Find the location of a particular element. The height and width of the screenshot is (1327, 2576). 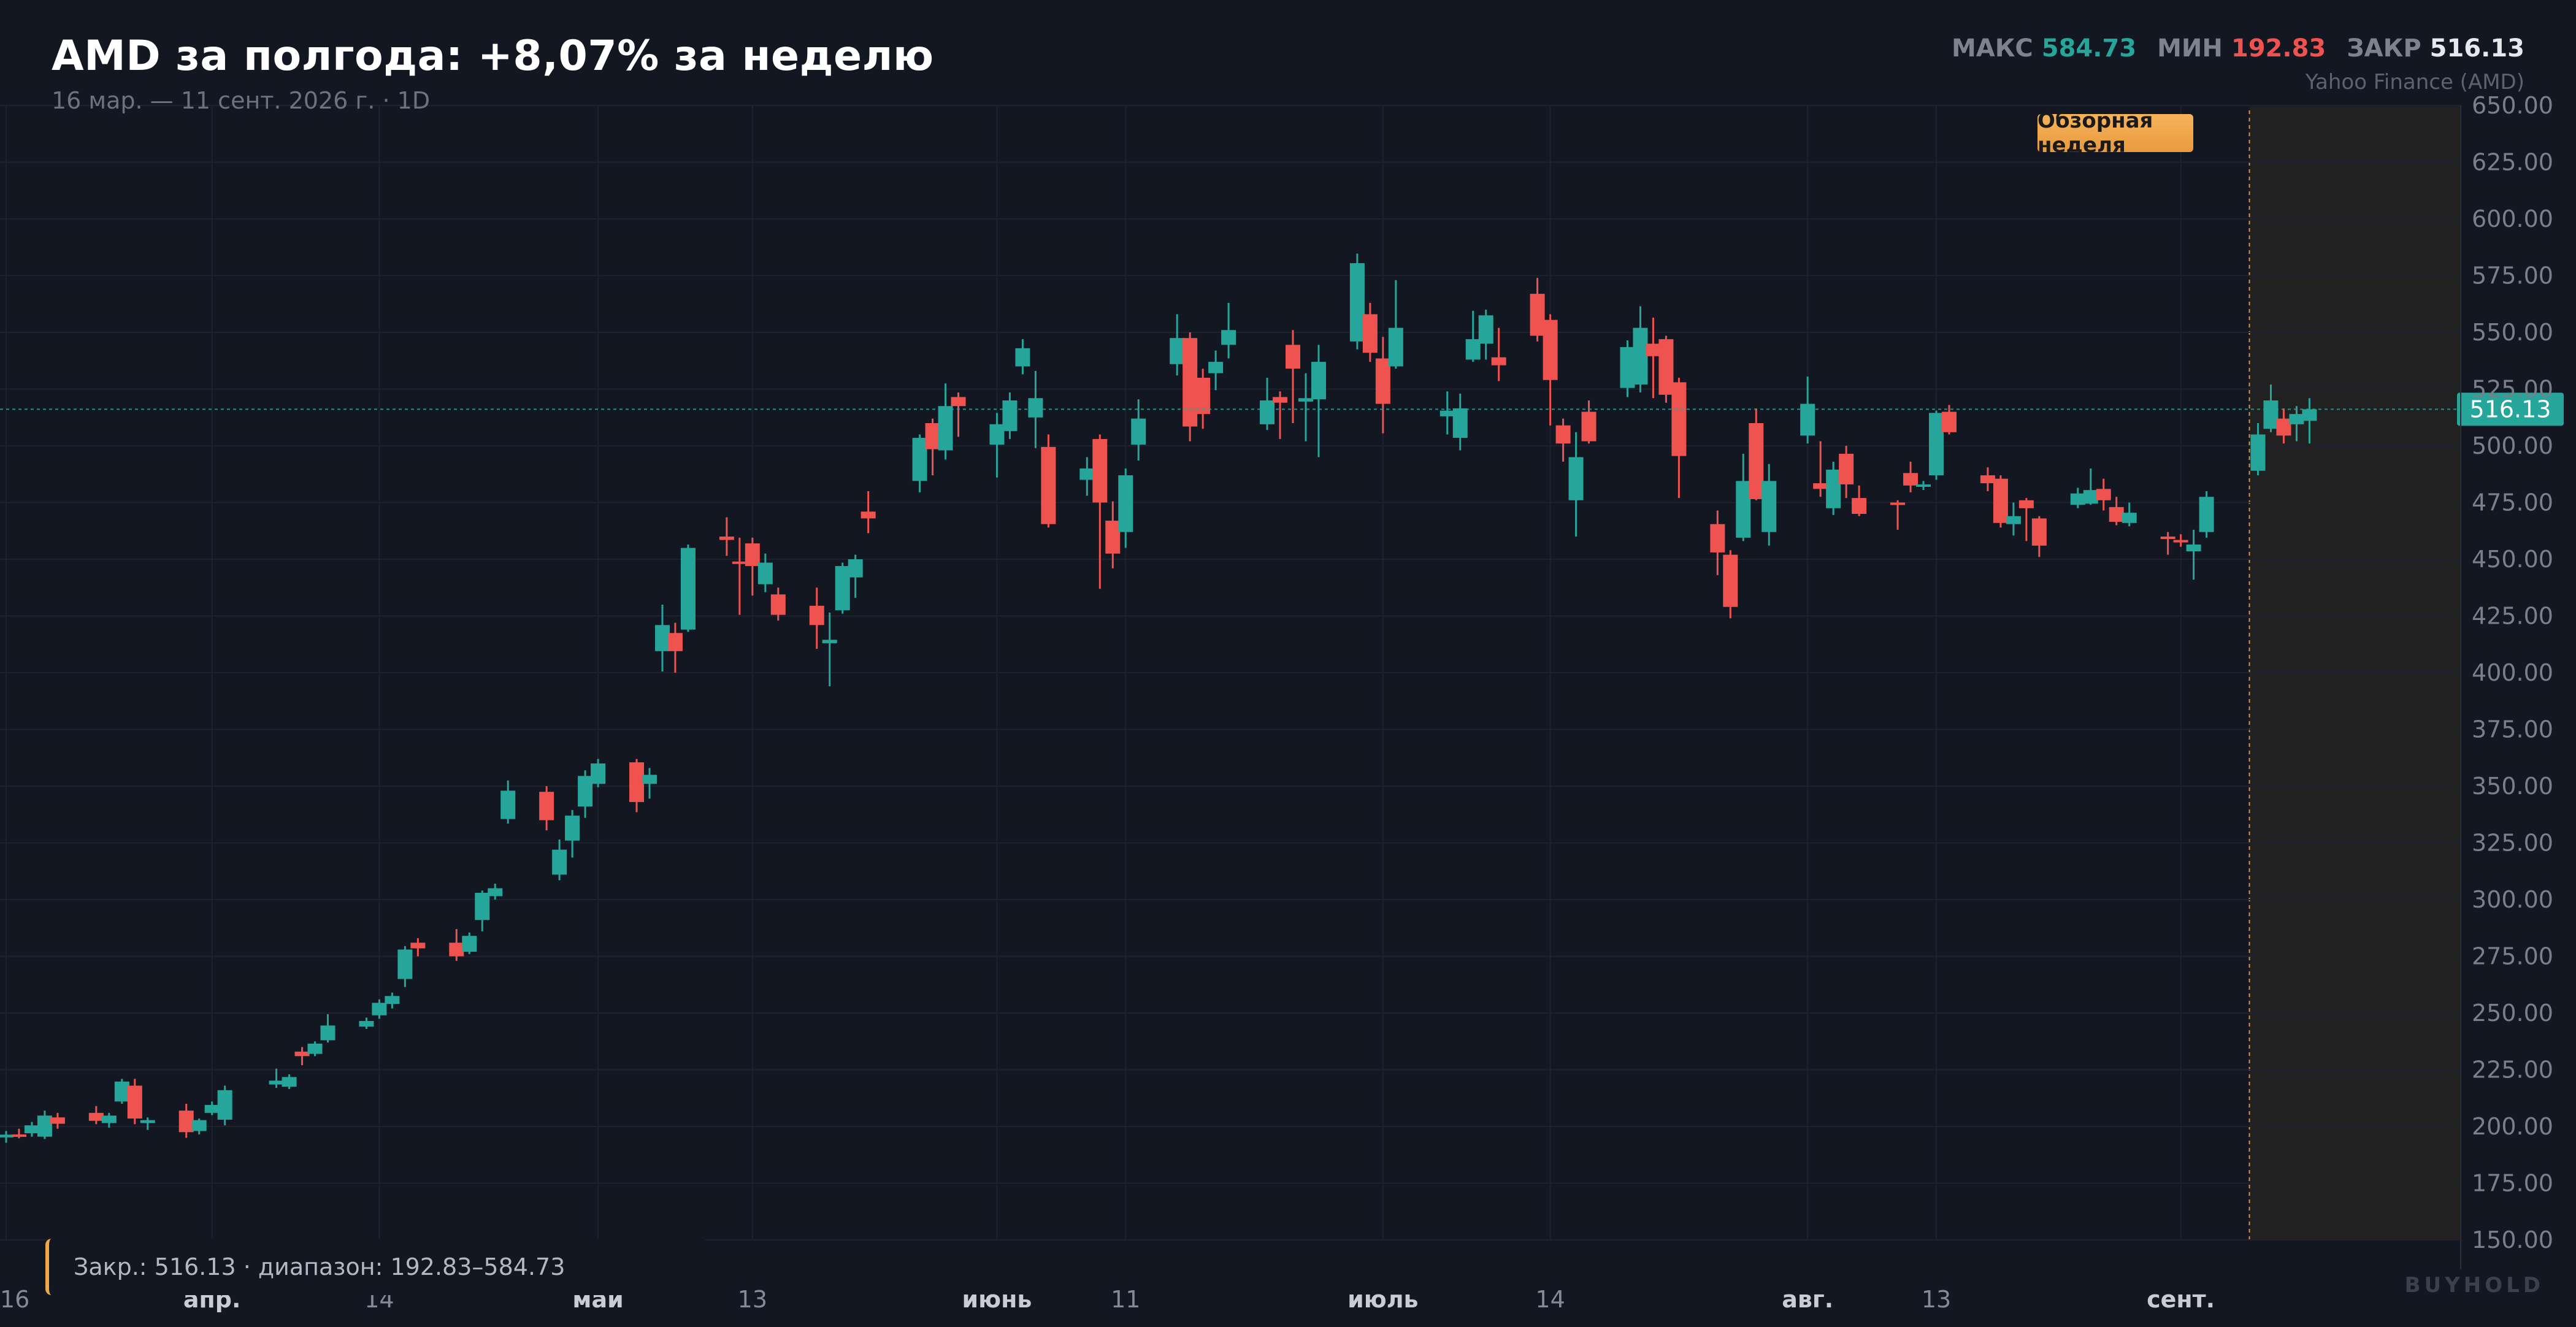

brand-watermark: BUYHOLD is located at coordinates (2474, 1285).